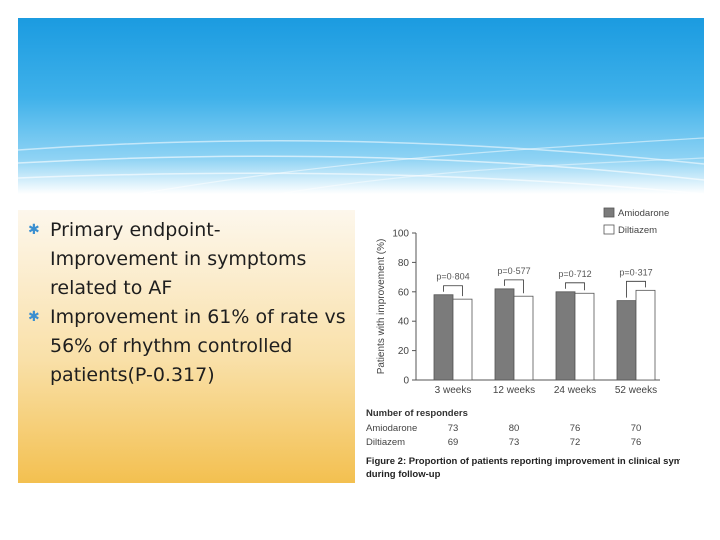  What do you see at coordinates (575, 442) in the screenshot?
I see `responders-value: 72` at bounding box center [575, 442].